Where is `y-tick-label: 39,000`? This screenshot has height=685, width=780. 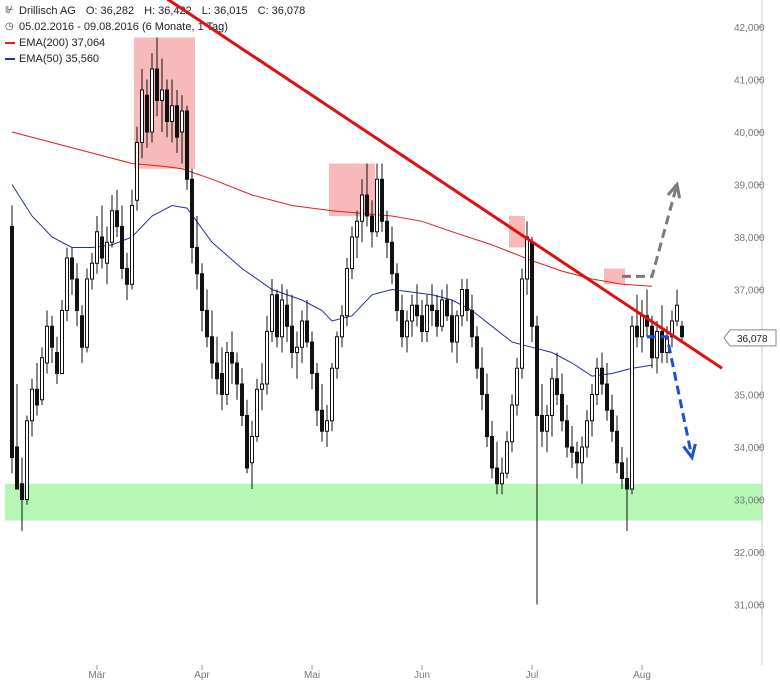 y-tick-label: 39,000 is located at coordinates (749, 186).